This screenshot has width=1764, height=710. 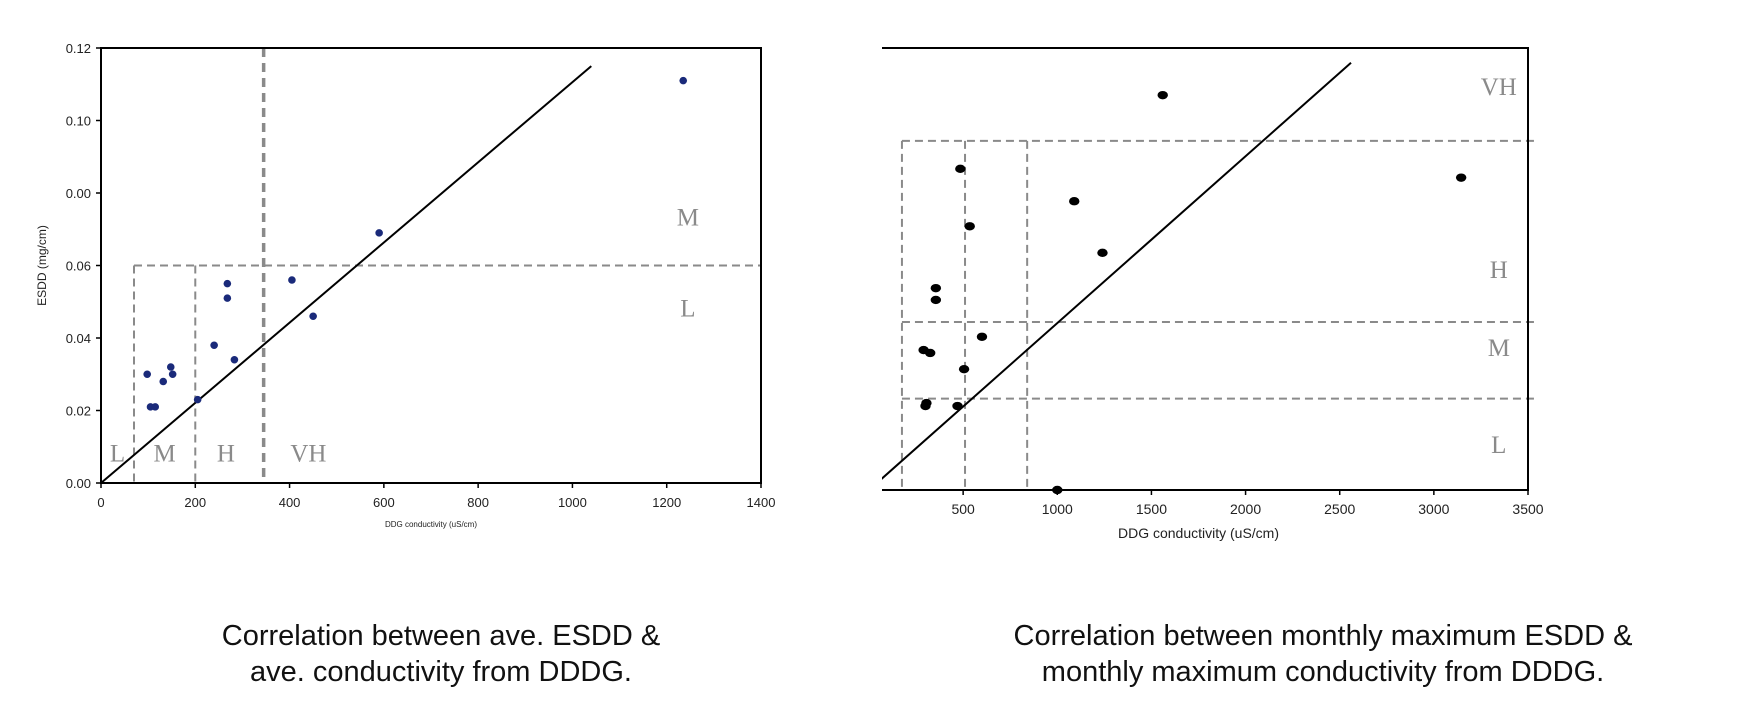 What do you see at coordinates (666, 502) in the screenshot?
I see `x-tick-label: 1200` at bounding box center [666, 502].